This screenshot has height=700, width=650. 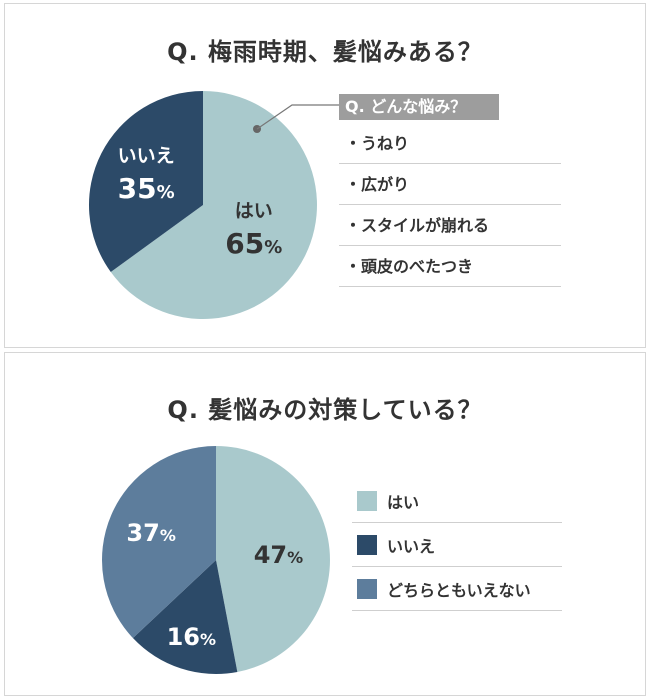 What do you see at coordinates (254, 211) in the screenshot?
I see `pie-1-slice-label: はい` at bounding box center [254, 211].